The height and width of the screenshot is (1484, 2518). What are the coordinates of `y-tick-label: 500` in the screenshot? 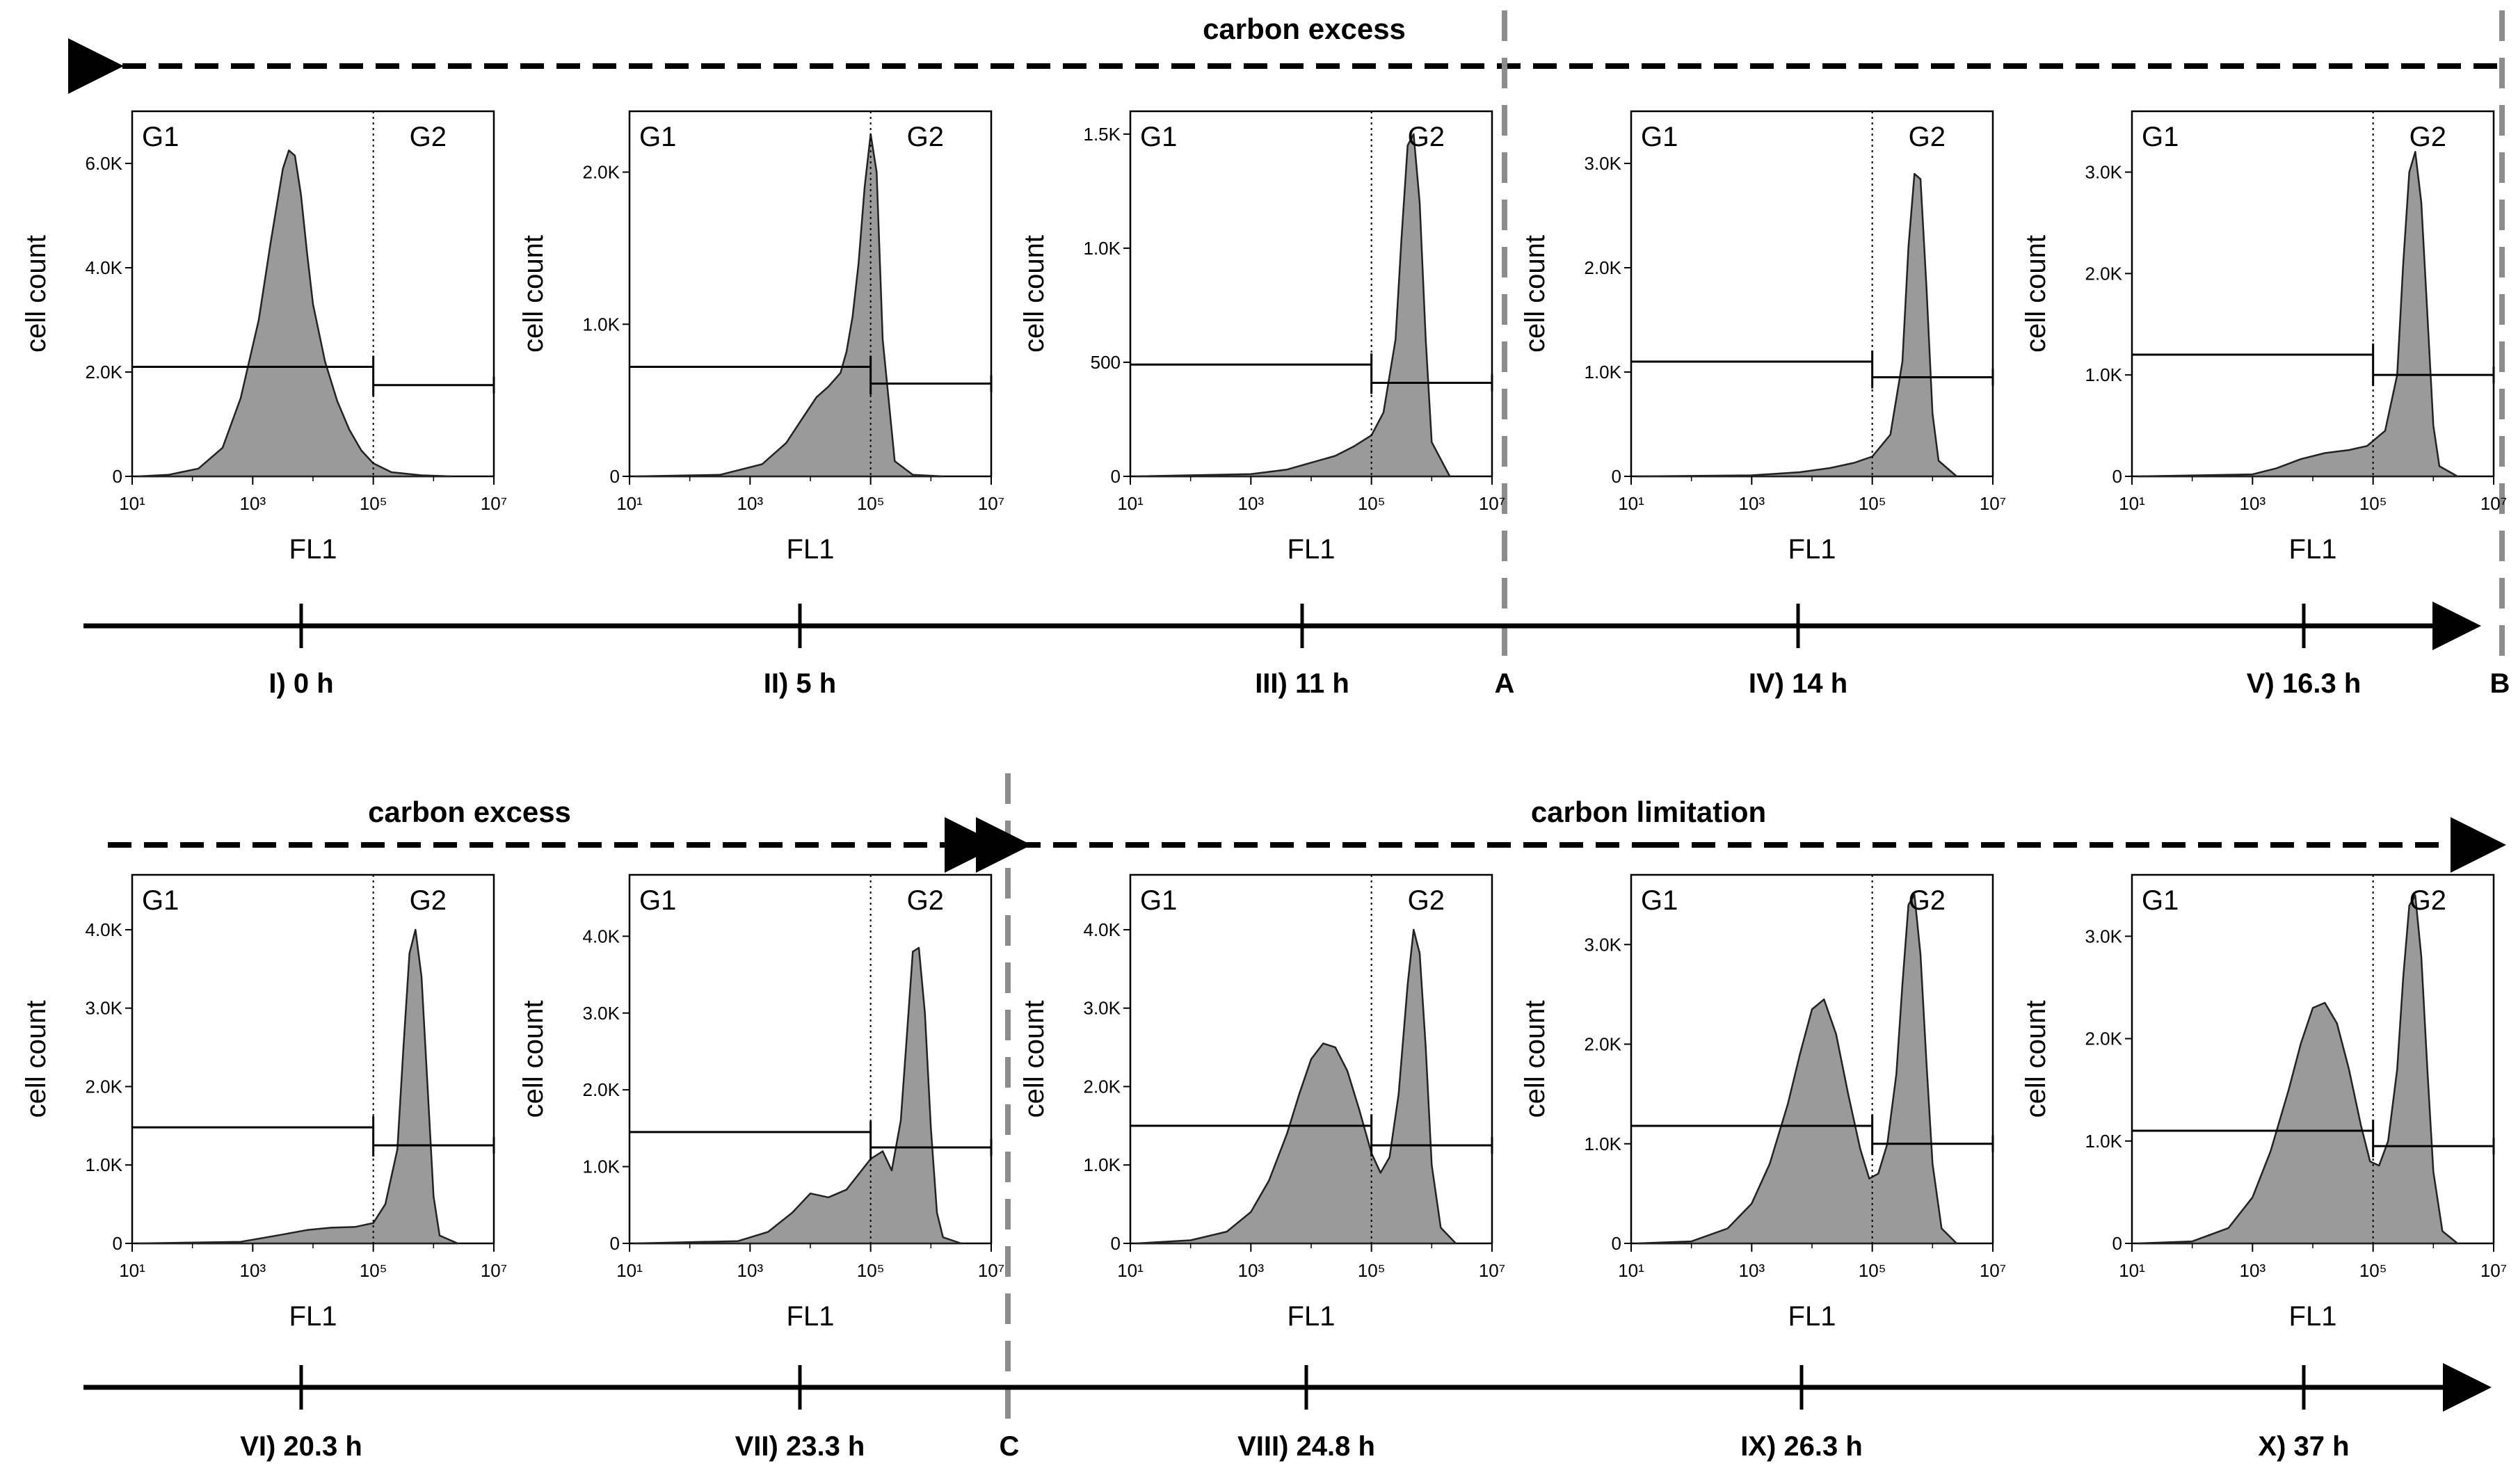 It's located at (1106, 362).